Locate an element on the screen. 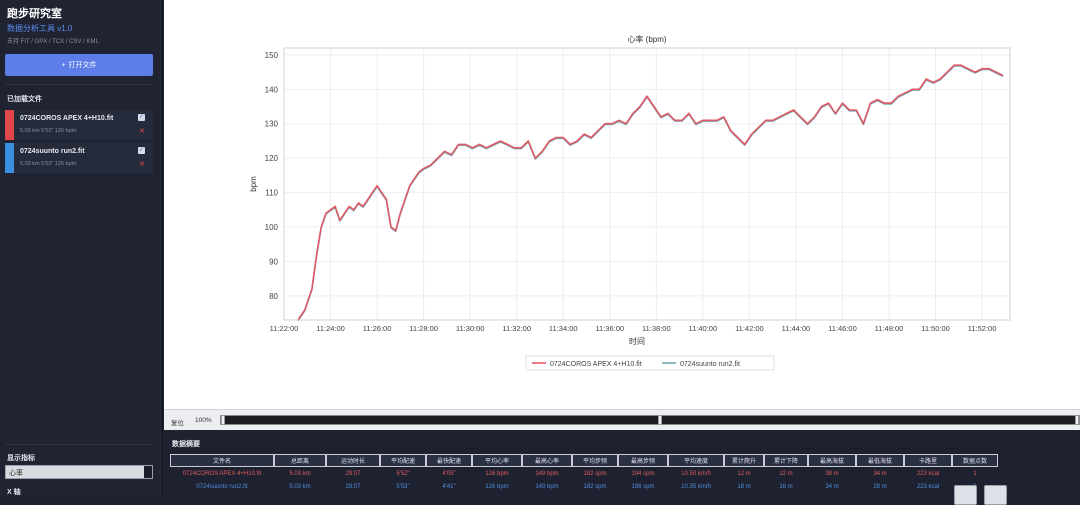 The width and height of the screenshot is (1080, 505). range-slider is located at coordinates (650, 420).